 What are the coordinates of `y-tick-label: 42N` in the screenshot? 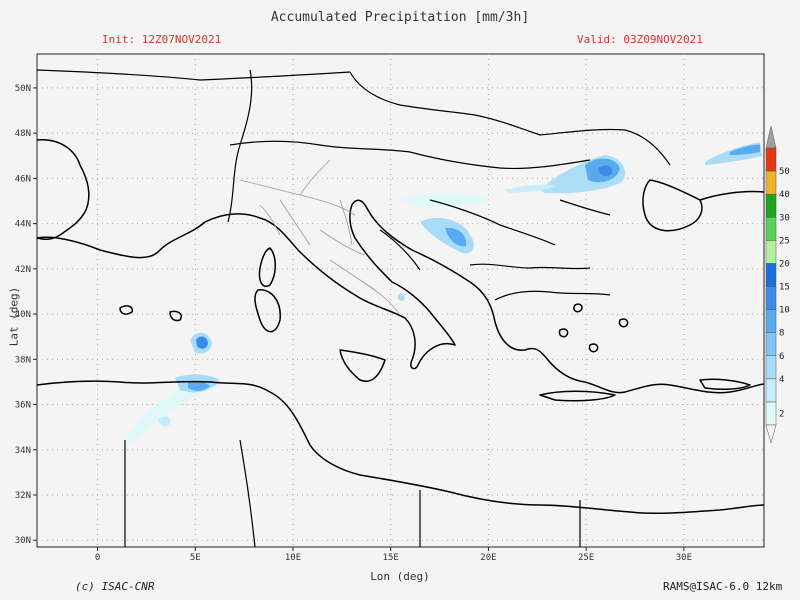 It's located at (23, 270).